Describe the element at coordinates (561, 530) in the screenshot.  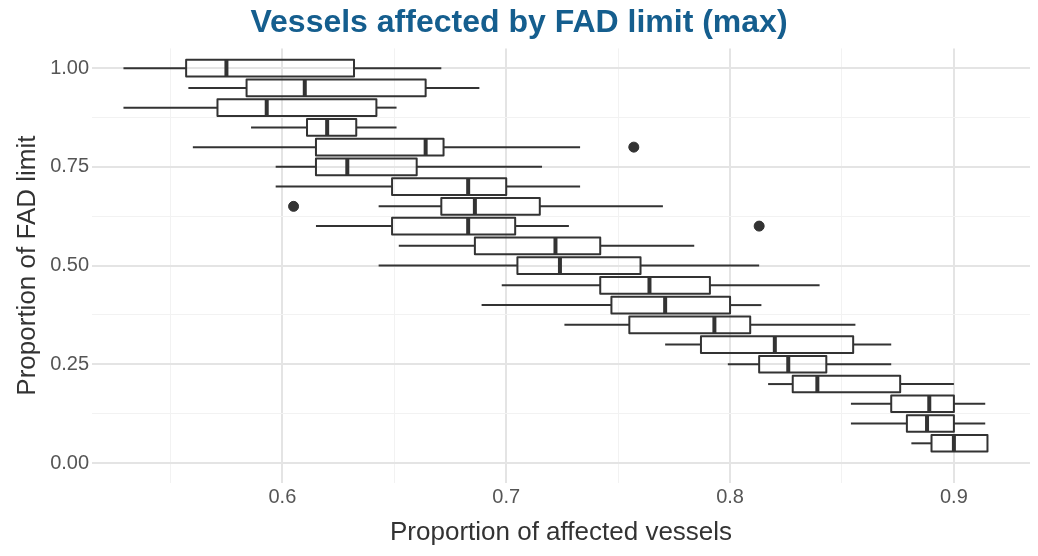
I see `x-axis-title: Proportion of affected vessels` at that location.